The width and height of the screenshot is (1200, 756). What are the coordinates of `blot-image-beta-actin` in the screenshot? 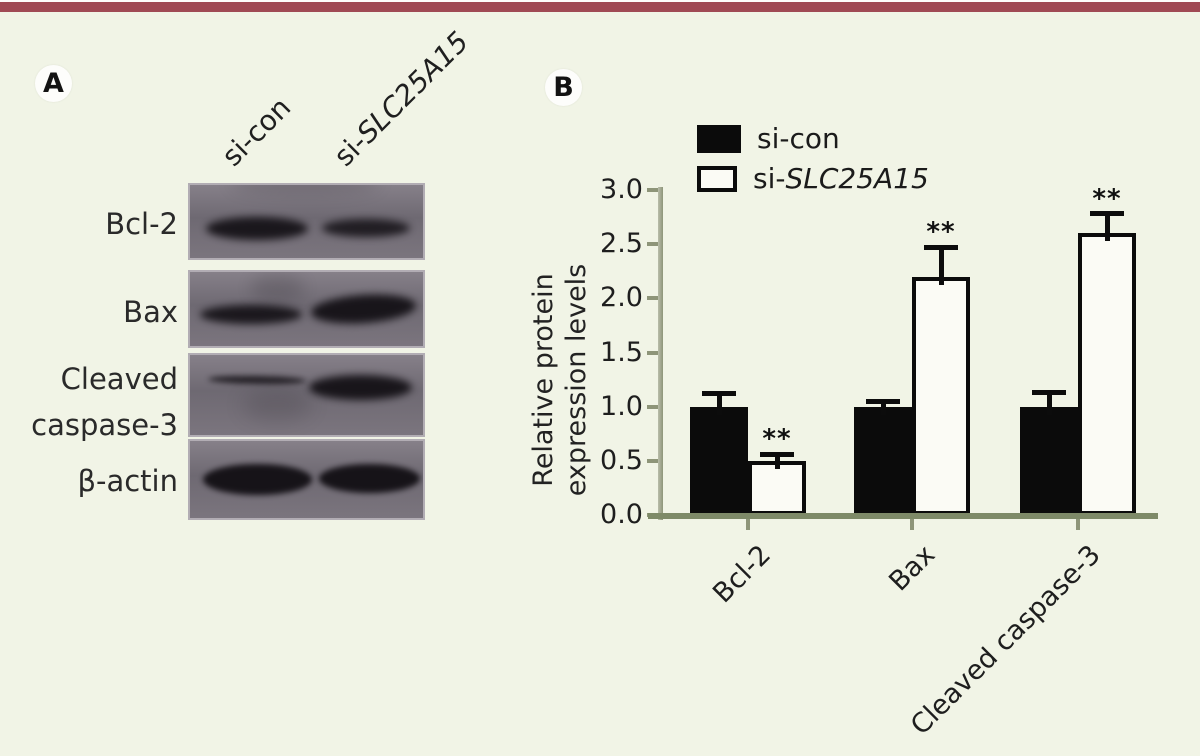 It's located at (306, 479).